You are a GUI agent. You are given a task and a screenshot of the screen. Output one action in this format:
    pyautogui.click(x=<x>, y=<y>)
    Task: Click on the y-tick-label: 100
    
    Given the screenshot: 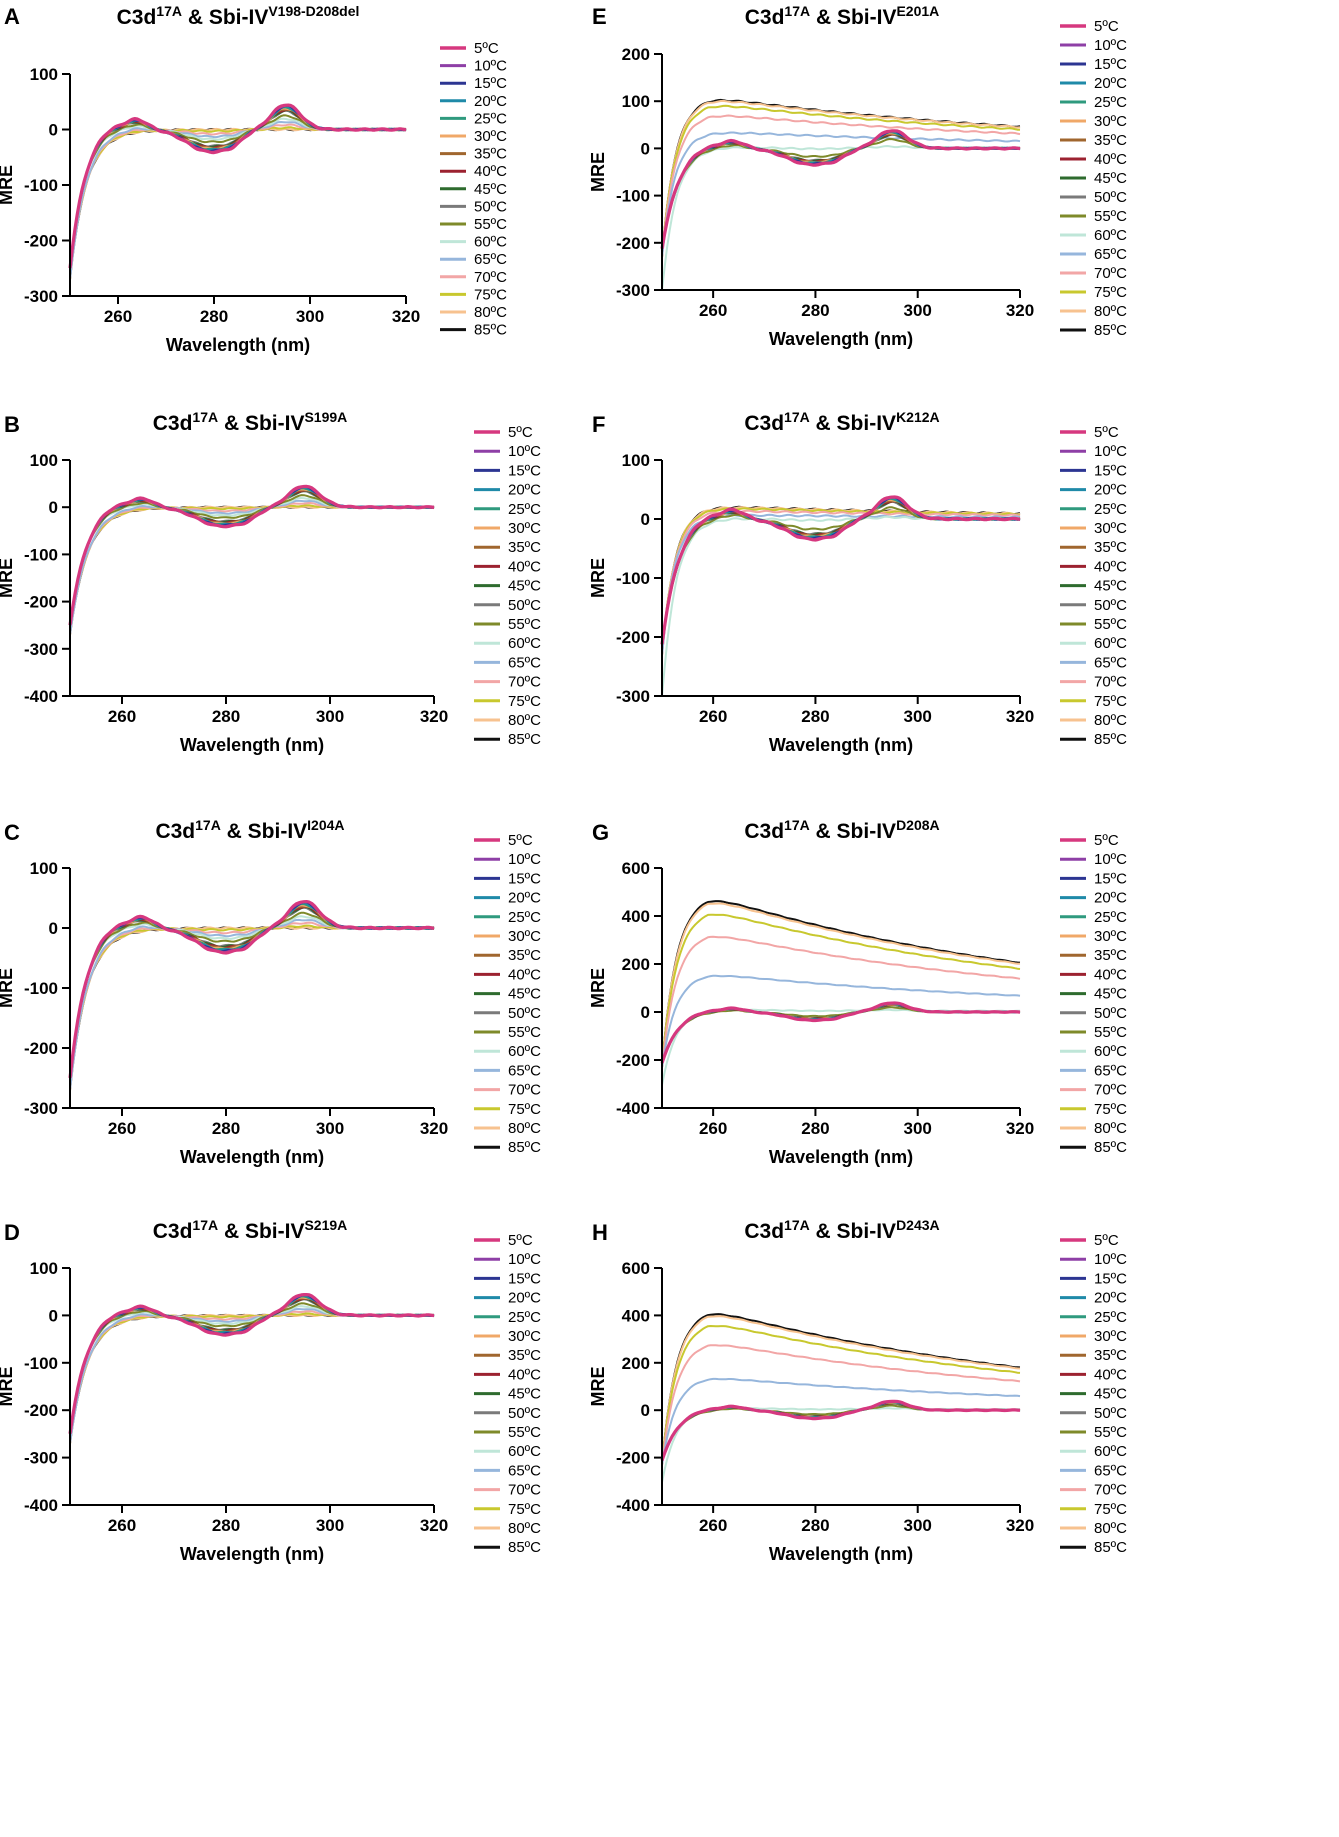 What is the action you would take?
    pyautogui.click(x=636, y=101)
    